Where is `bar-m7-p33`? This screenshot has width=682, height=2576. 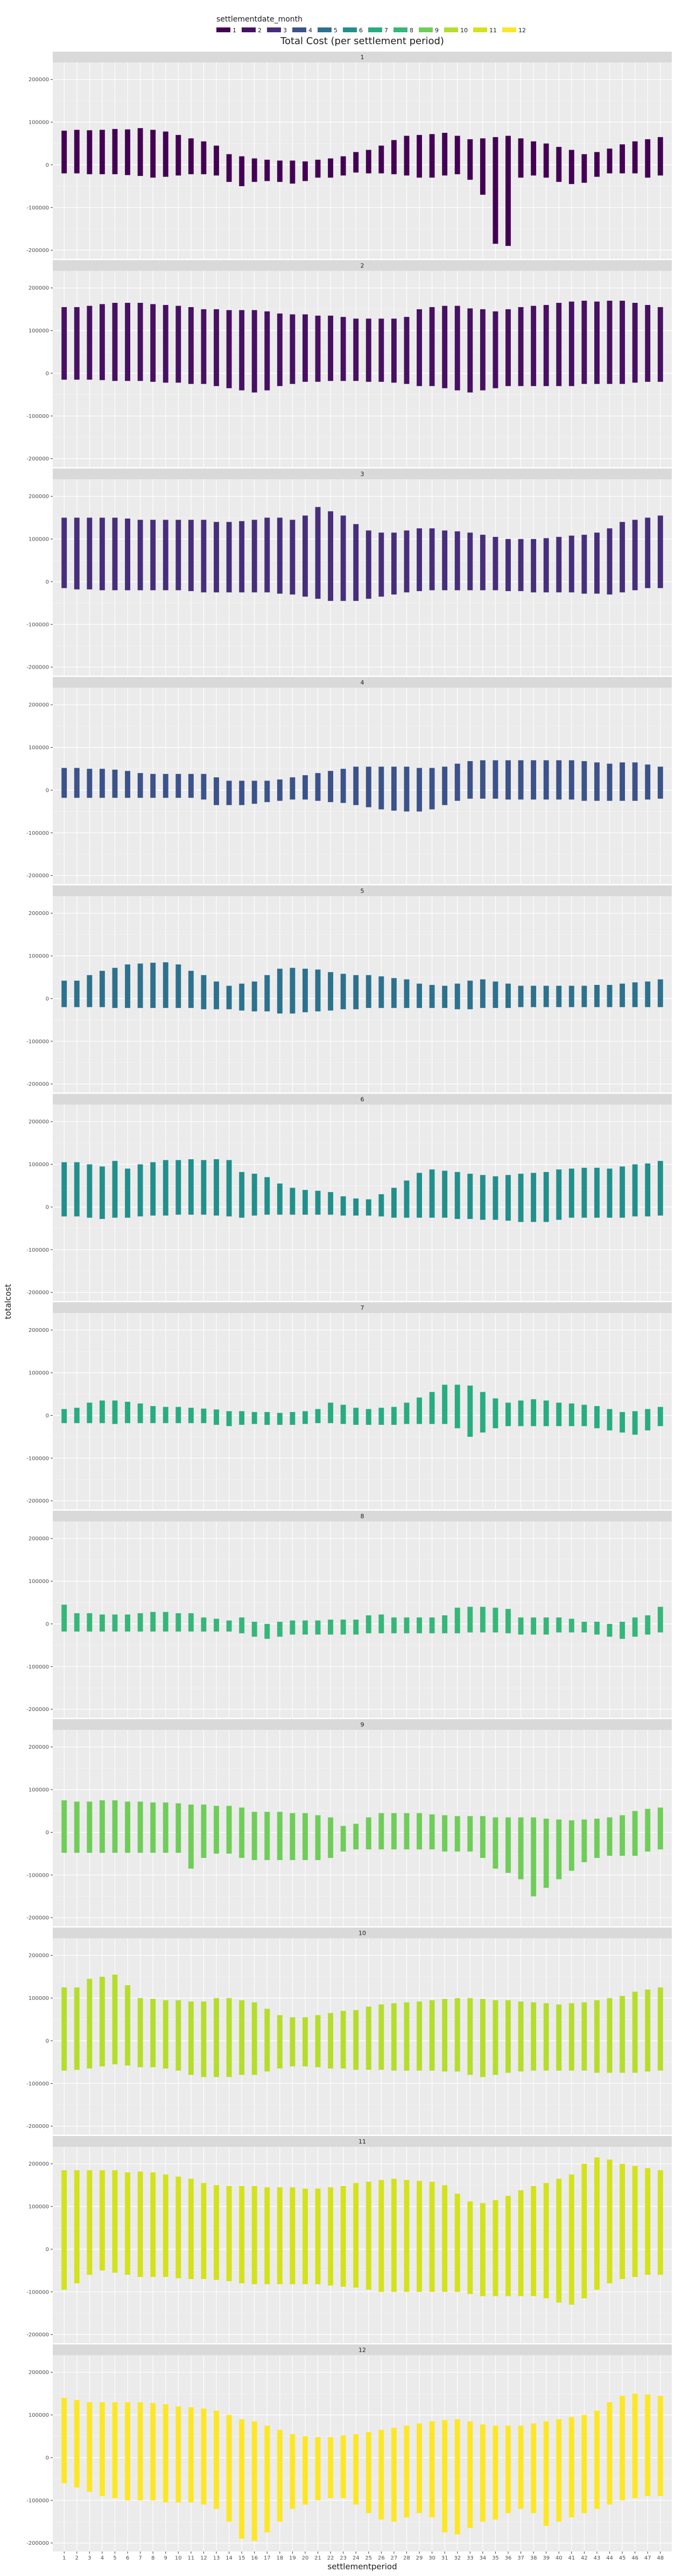 bar-m7-p33 is located at coordinates (470, 1411).